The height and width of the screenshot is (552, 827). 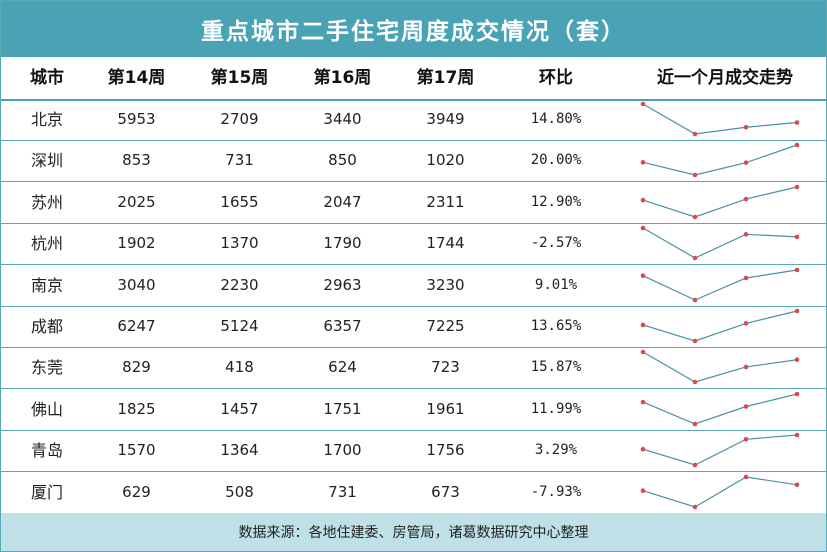 I want to click on table-row: 佛山 1825 1457 1751 1961 11.99%, so click(x=413, y=410).